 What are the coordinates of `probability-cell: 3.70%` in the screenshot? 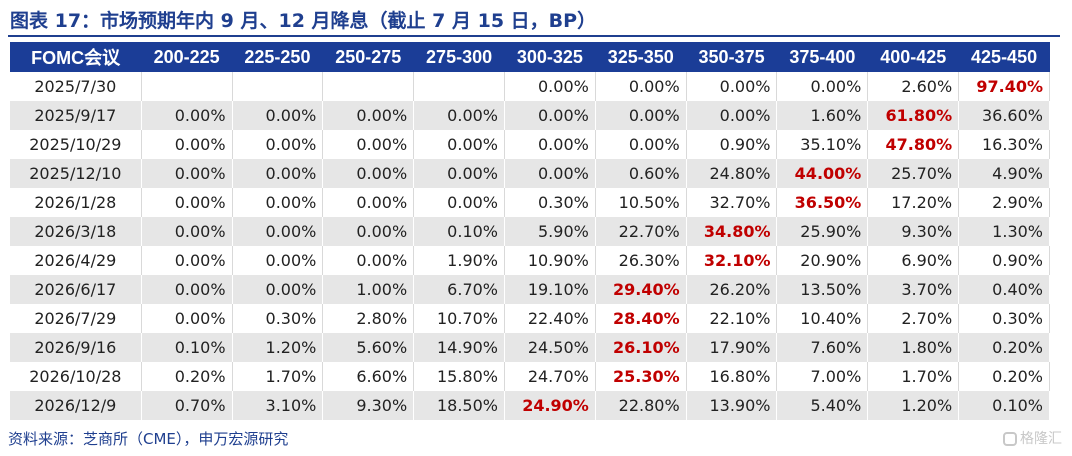 It's located at (913, 289).